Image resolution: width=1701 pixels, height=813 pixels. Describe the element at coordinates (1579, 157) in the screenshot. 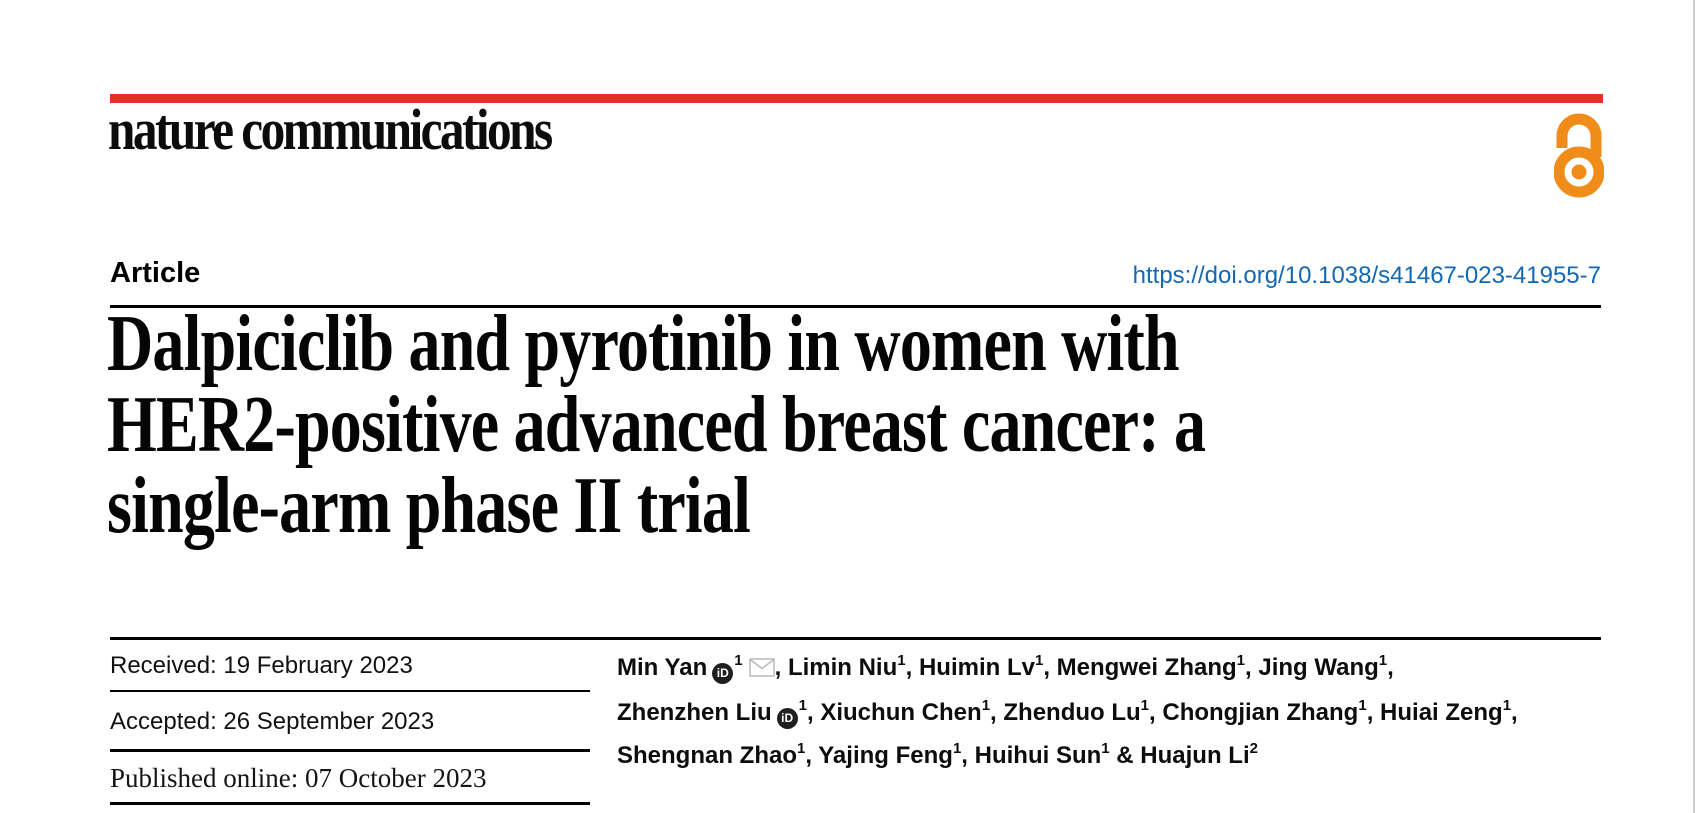

I see `open-access-icon` at that location.